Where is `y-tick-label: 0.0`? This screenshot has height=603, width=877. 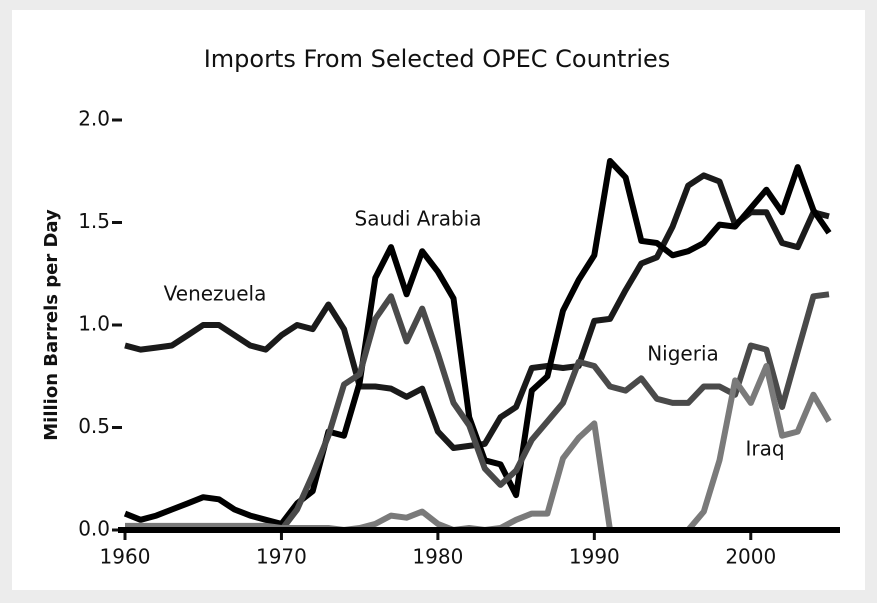
y-tick-label: 0.0 is located at coordinates (94, 529).